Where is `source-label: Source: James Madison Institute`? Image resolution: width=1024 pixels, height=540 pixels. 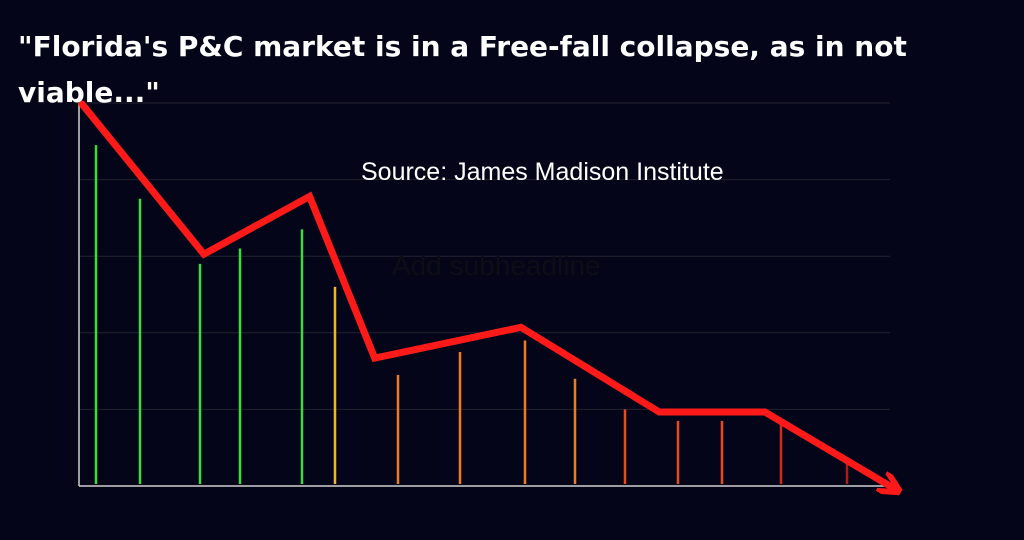 source-label: Source: James Madison Institute is located at coordinates (542, 172).